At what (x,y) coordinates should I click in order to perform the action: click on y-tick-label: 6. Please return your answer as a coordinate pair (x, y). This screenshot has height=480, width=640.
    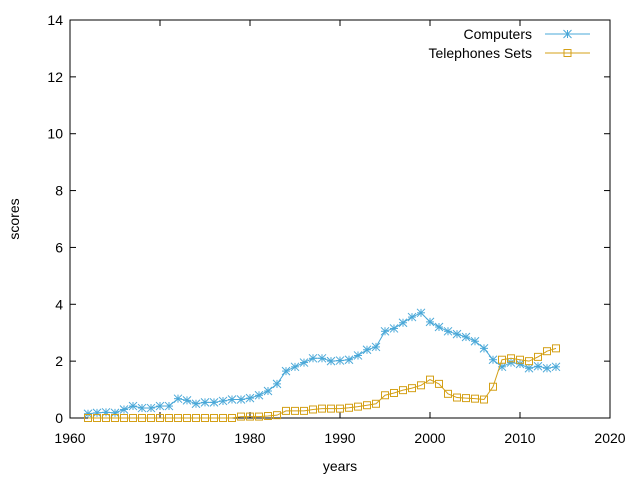
    Looking at the image, I should click on (59, 247).